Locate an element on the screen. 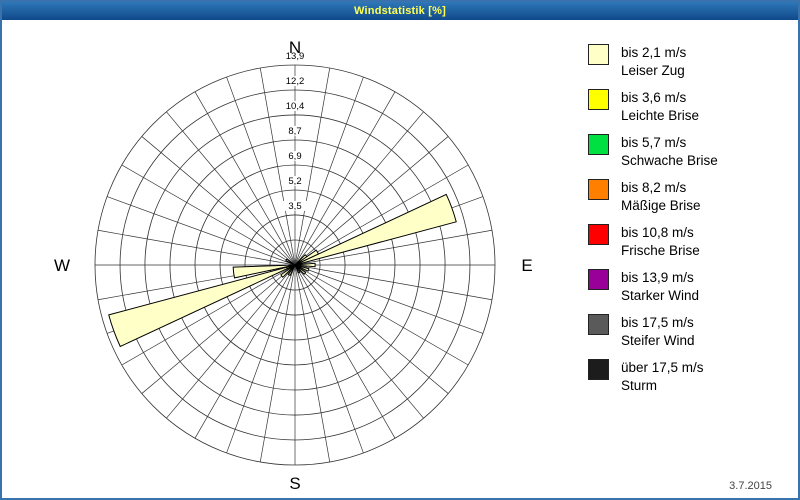  compass-label: N is located at coordinates (295, 47).